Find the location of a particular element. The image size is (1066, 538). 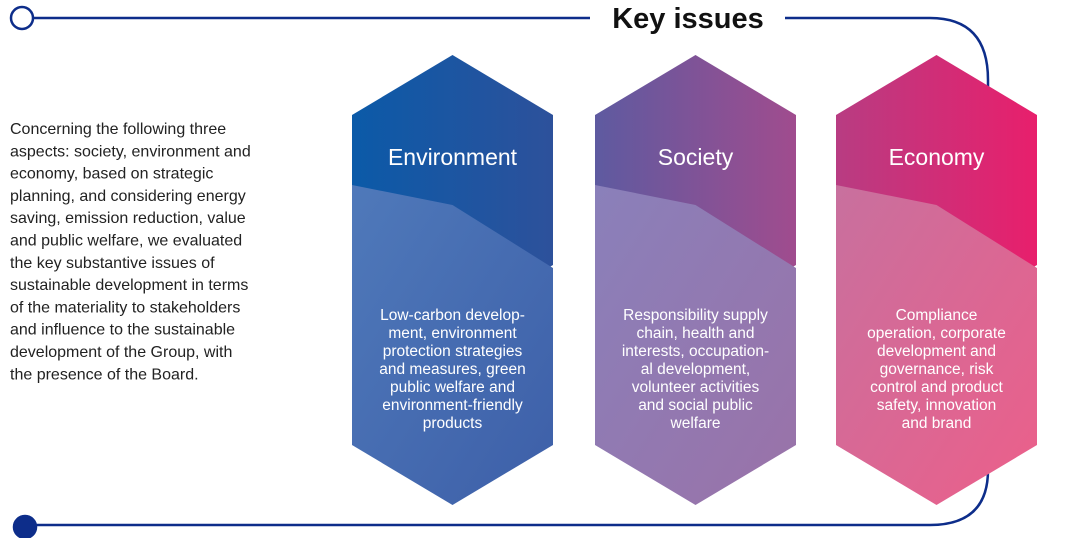

description-line: aspects: society, environment and is located at coordinates (130, 151).